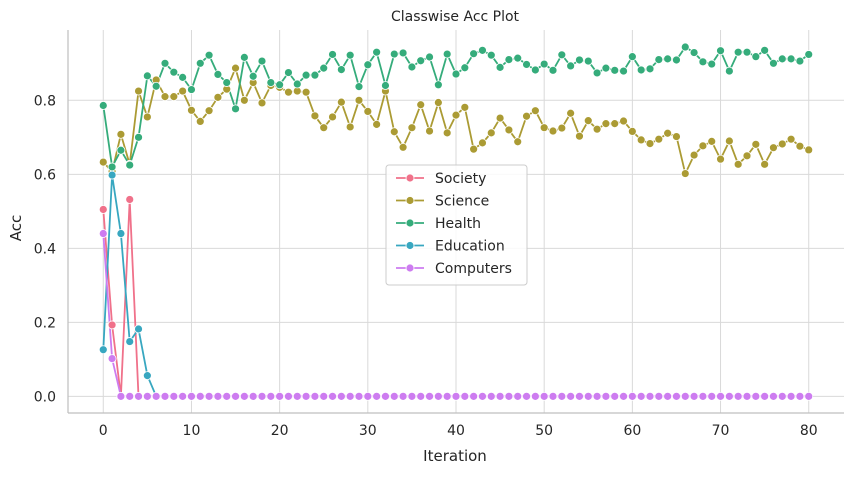 The image size is (853, 478). I want to click on y-tick-label: 0.8, so click(45, 101).